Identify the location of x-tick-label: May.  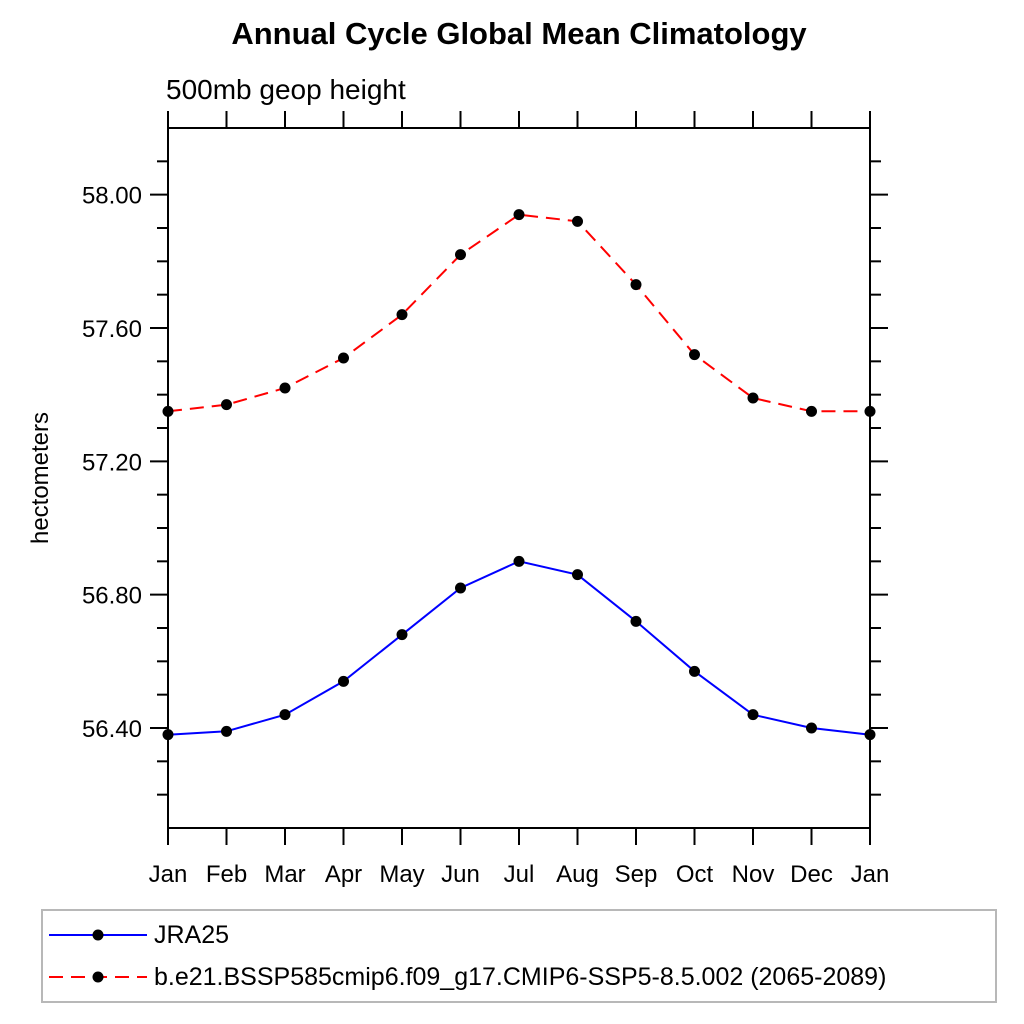
(401, 874).